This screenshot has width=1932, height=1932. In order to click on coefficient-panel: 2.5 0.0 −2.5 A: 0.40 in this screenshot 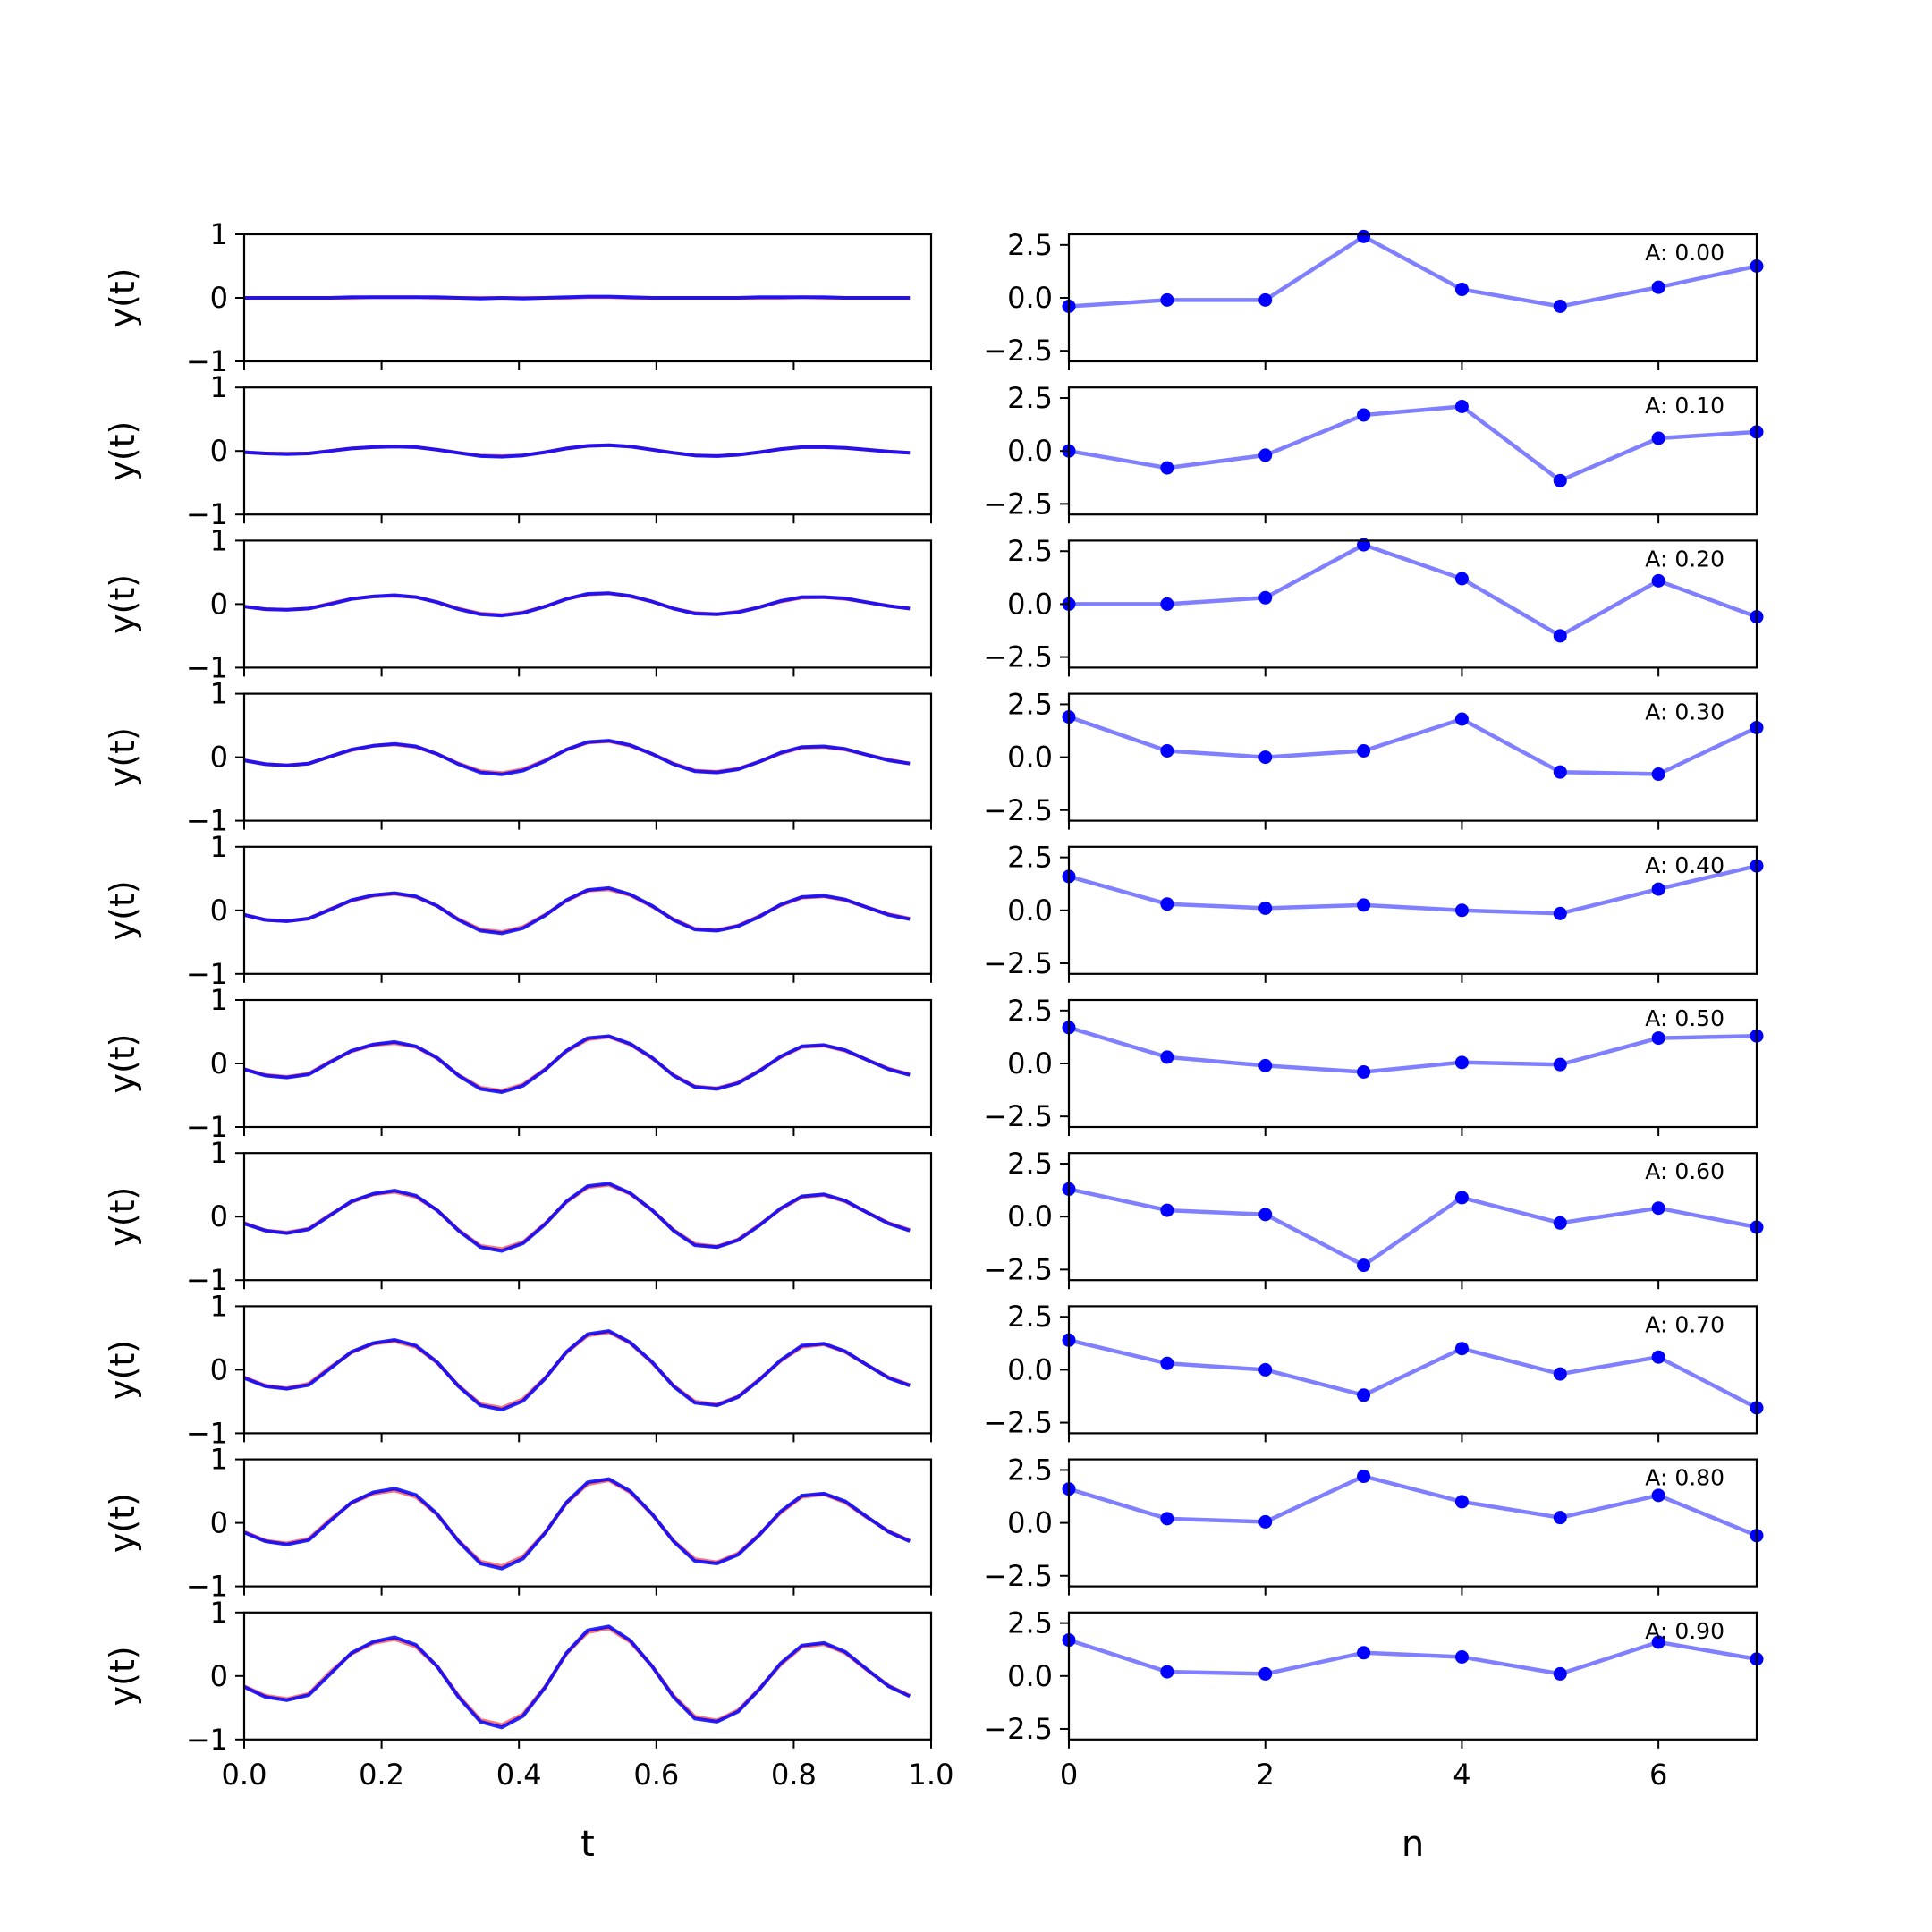, I will do `click(1373, 912)`.